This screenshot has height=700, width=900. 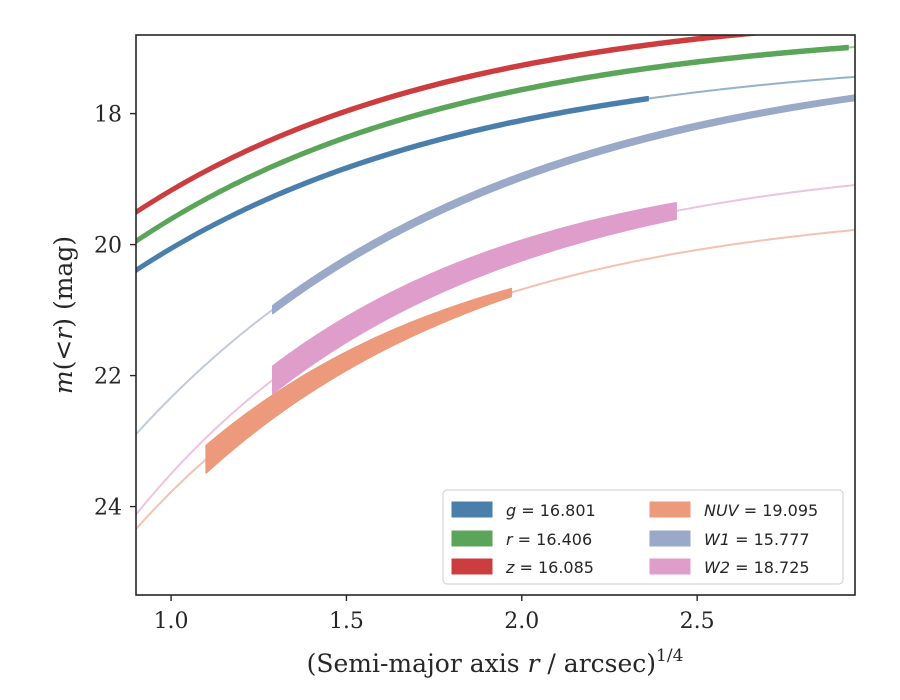 I want to click on x-axis-title: (Semi-major axis r / arcsec)1/4, so click(x=495, y=662).